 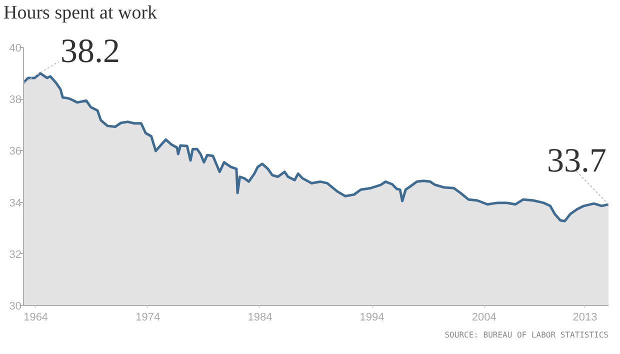 What do you see at coordinates (15, 203) in the screenshot?
I see `y-tick-label: 34` at bounding box center [15, 203].